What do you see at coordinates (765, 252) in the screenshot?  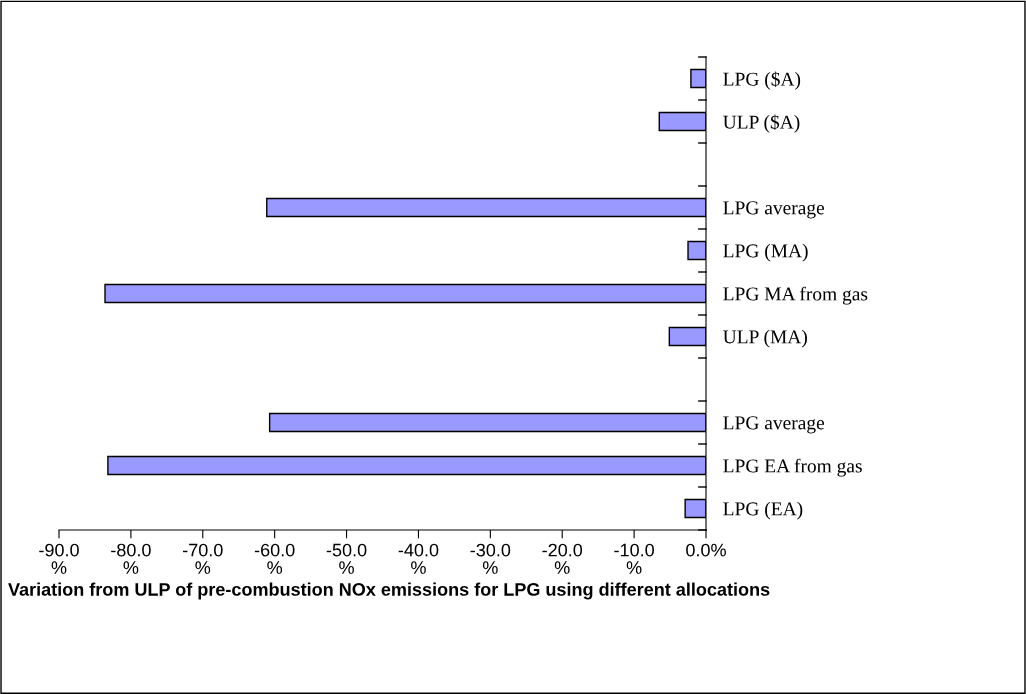 I see `y-tick-label: LPG (MA)` at bounding box center [765, 252].